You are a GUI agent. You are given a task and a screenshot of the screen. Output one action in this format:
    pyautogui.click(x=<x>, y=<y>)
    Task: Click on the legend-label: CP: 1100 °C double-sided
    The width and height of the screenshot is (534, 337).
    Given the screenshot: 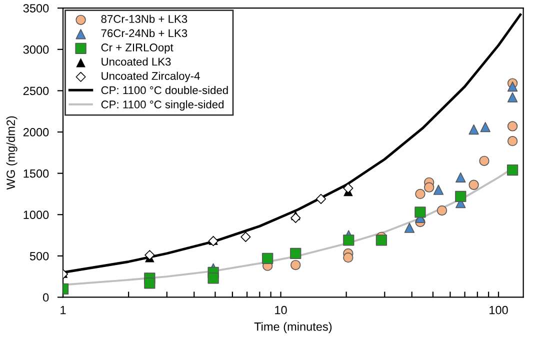 What is the action you would take?
    pyautogui.click(x=164, y=90)
    